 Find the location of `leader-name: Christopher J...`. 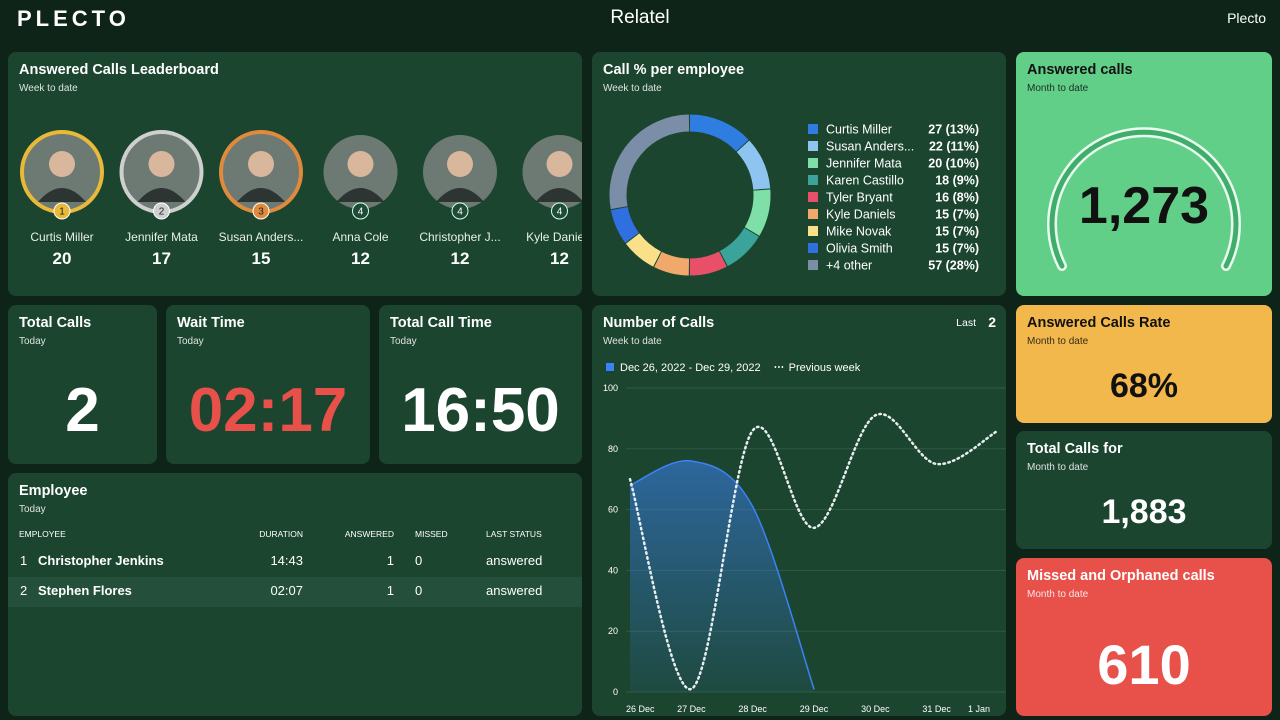

leader-name: Christopher J... is located at coordinates (459, 237).